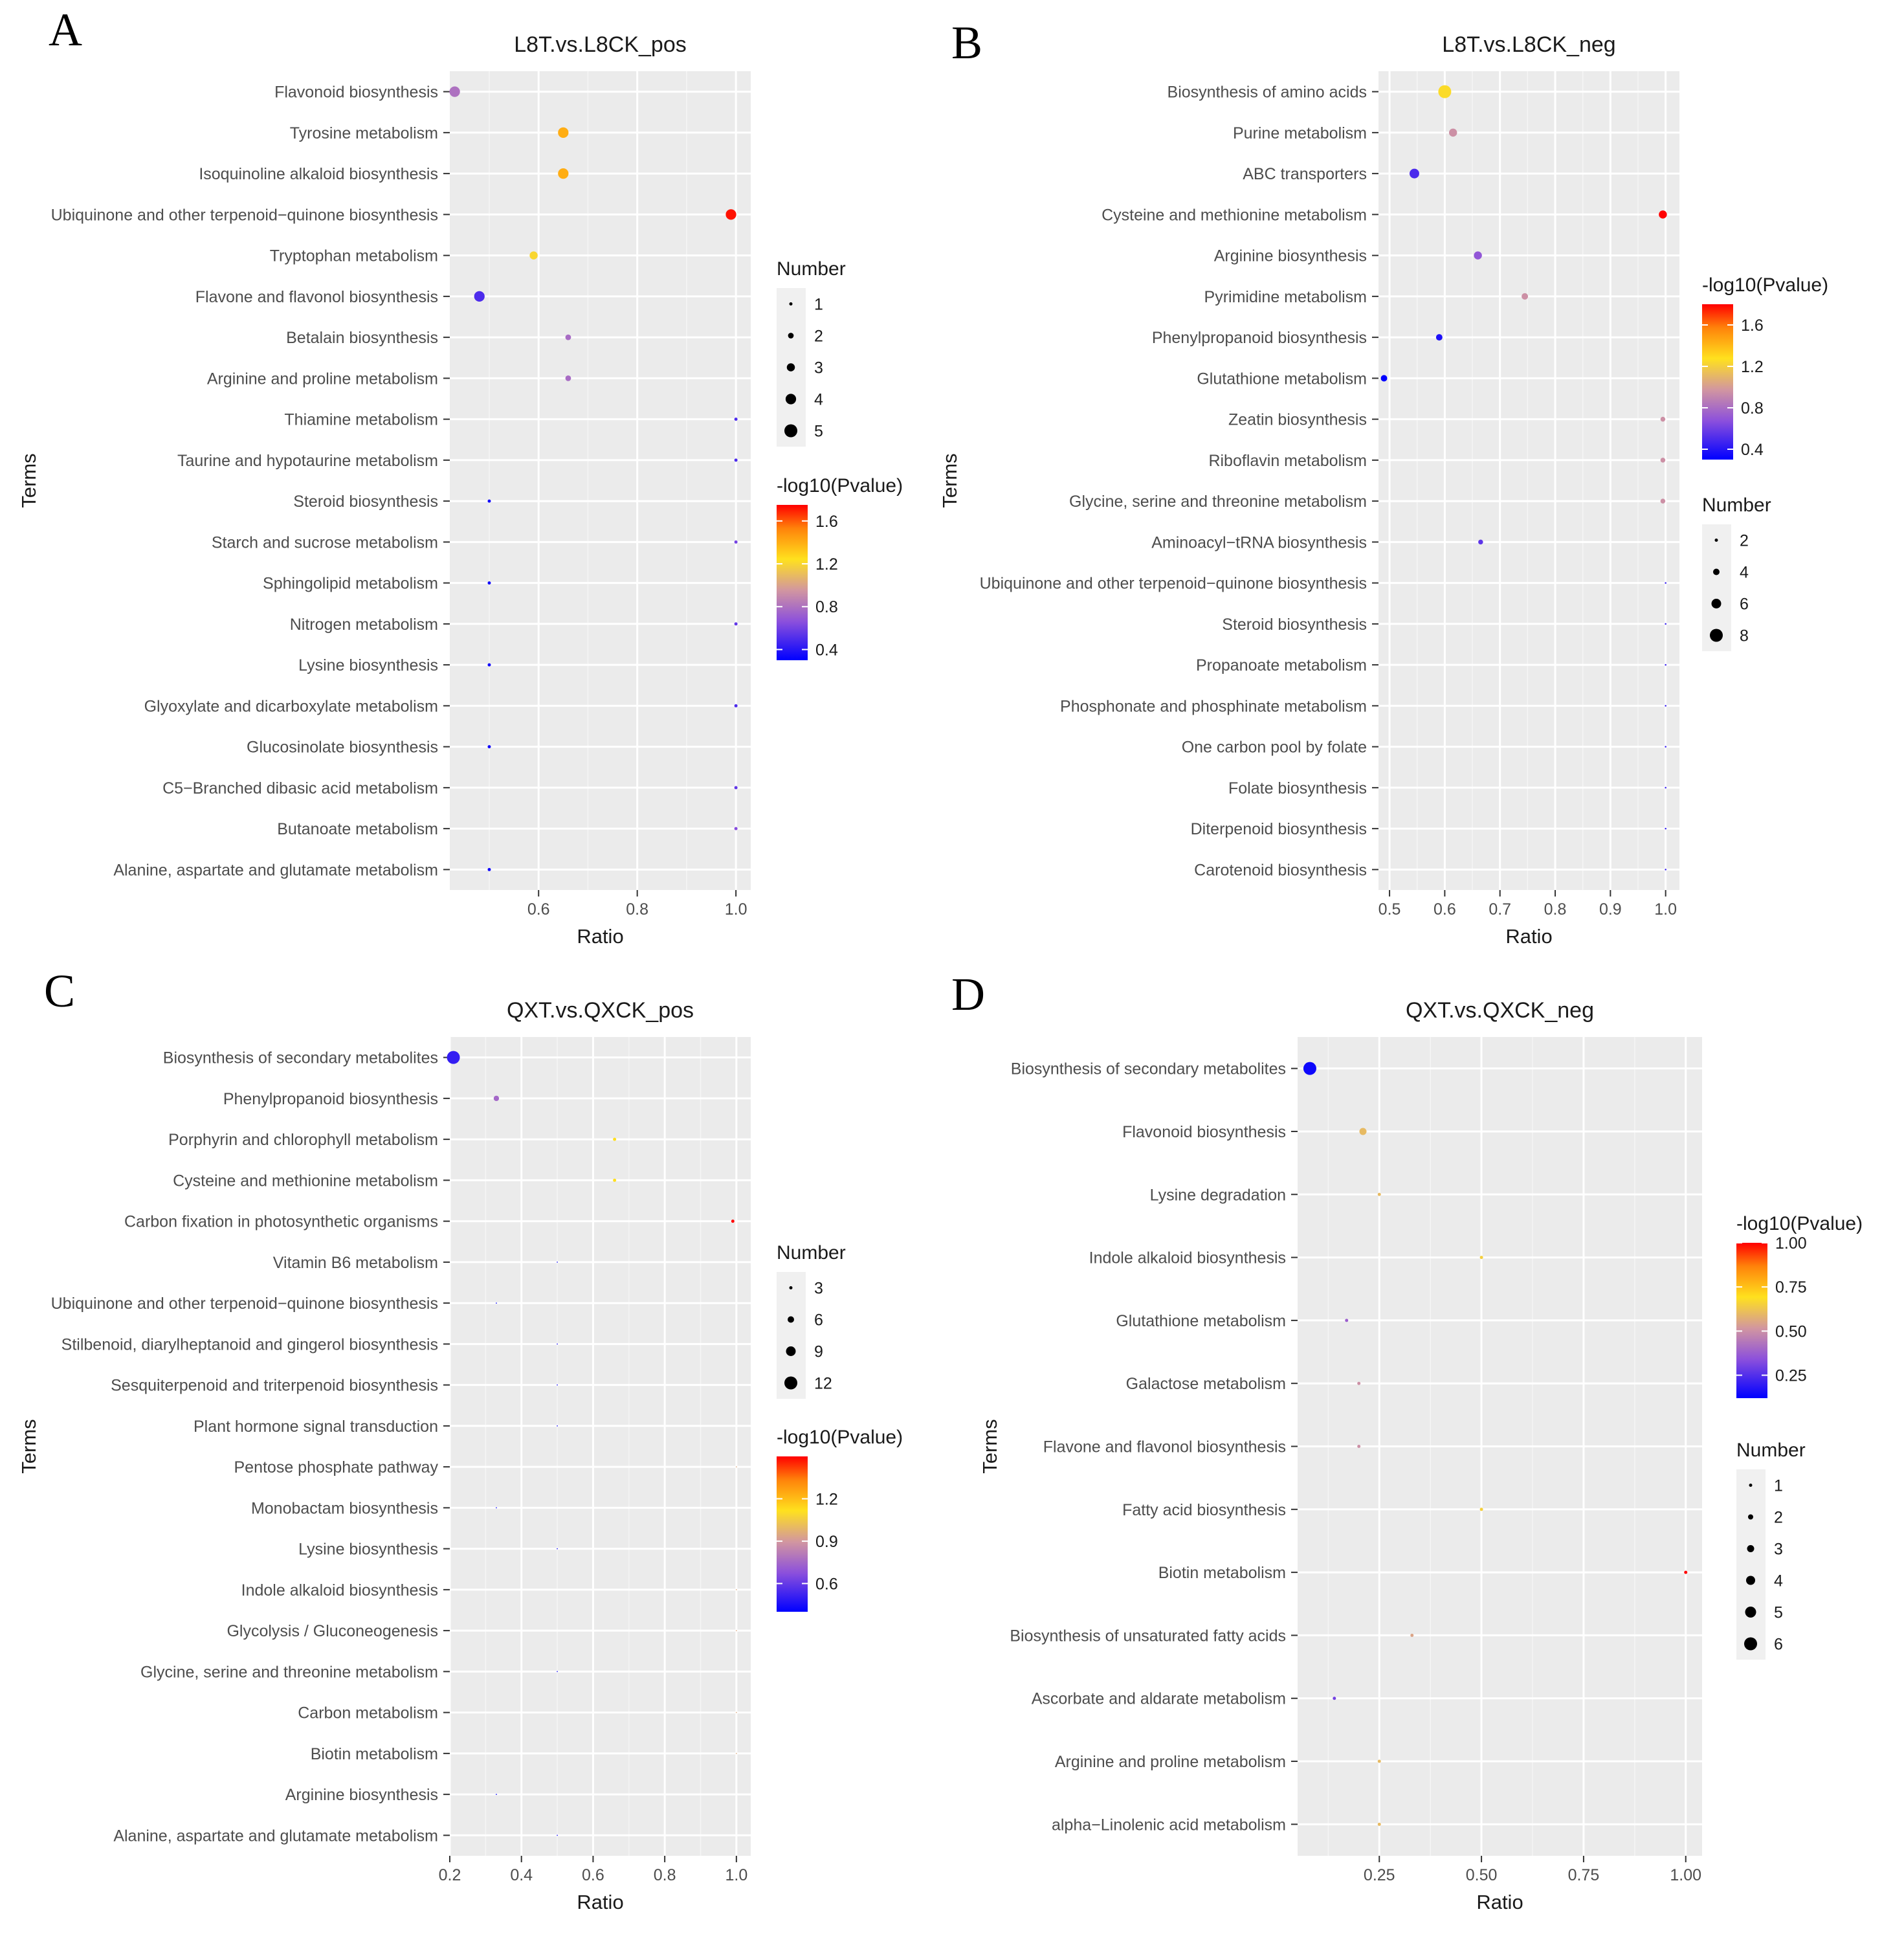 The width and height of the screenshot is (1904, 1938). What do you see at coordinates (792, 582) in the screenshot?
I see `color-legend-bar` at bounding box center [792, 582].